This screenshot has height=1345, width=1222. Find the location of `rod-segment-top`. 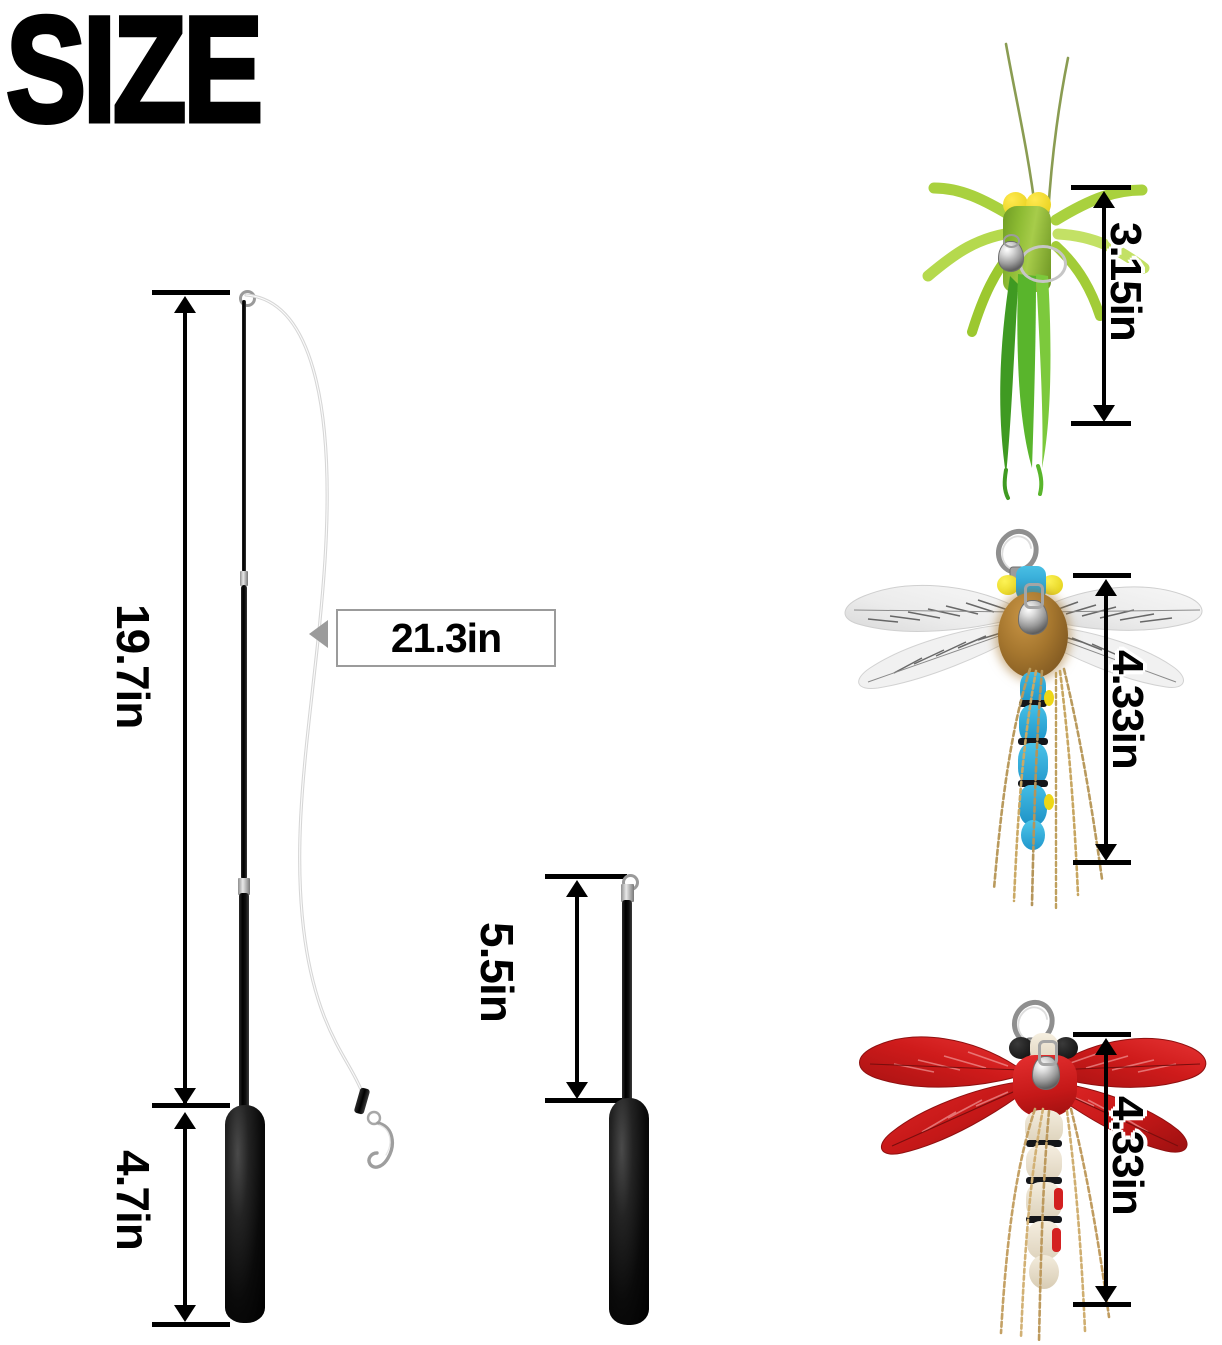

rod-segment-top is located at coordinates (244, 436).